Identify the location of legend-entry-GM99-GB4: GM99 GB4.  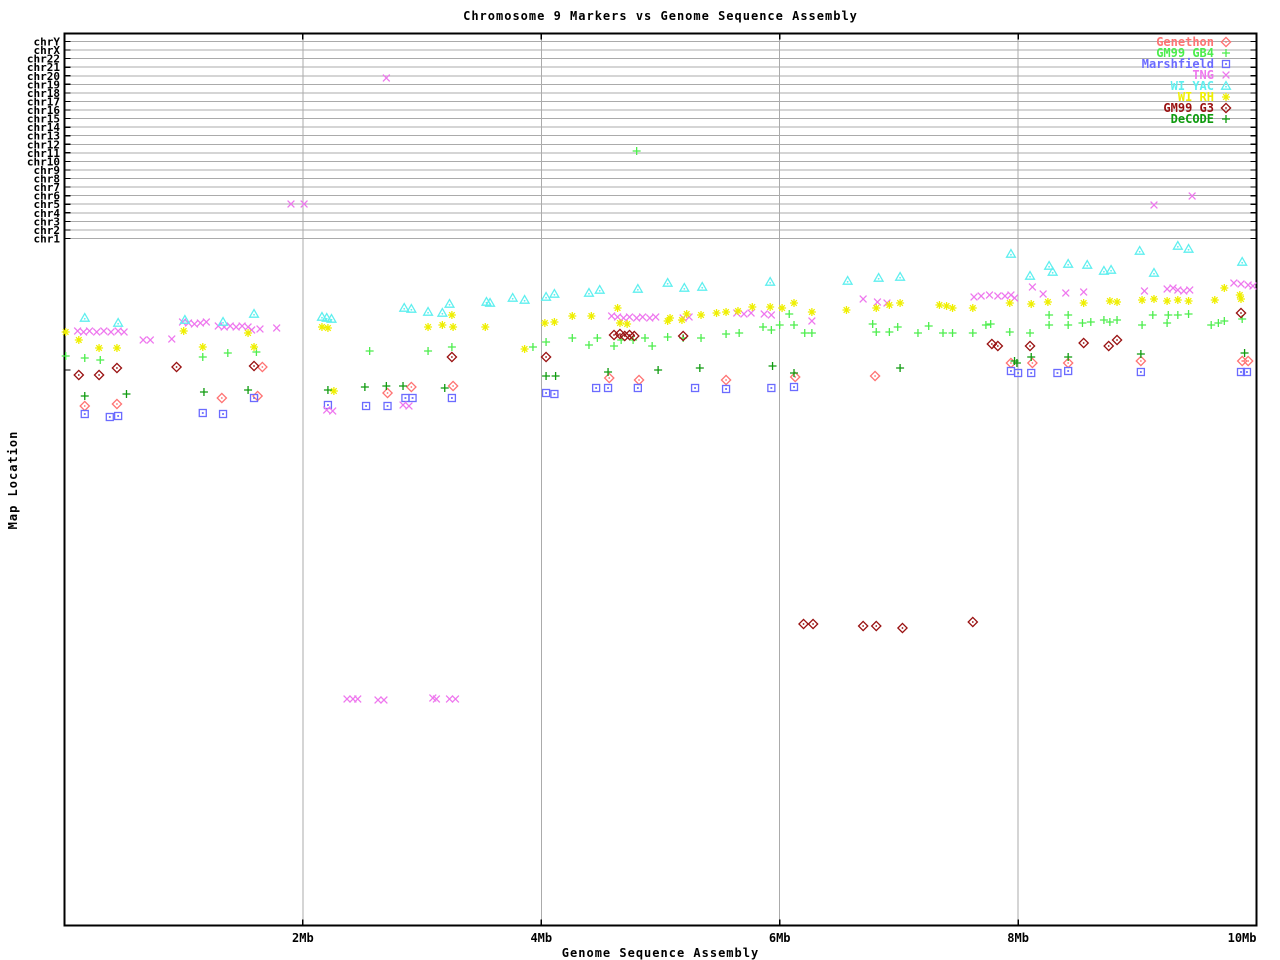
(1193, 53).